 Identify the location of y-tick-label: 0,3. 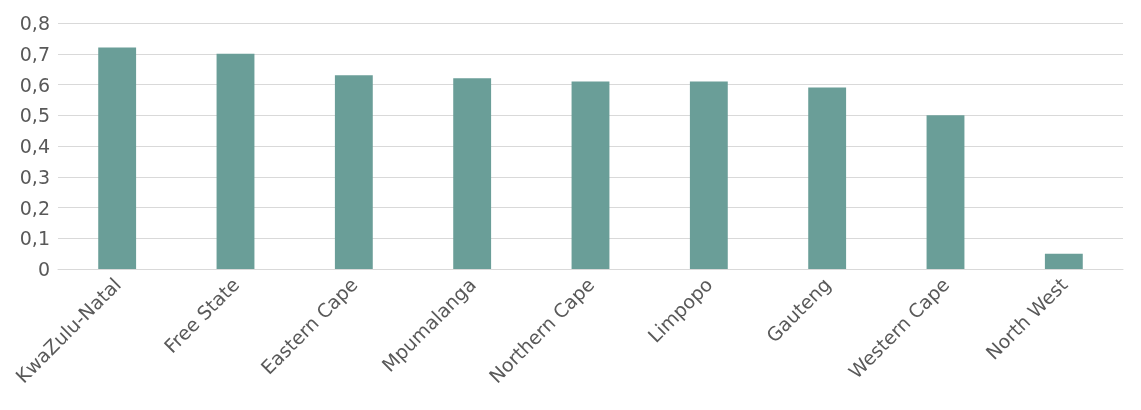
(34, 176).